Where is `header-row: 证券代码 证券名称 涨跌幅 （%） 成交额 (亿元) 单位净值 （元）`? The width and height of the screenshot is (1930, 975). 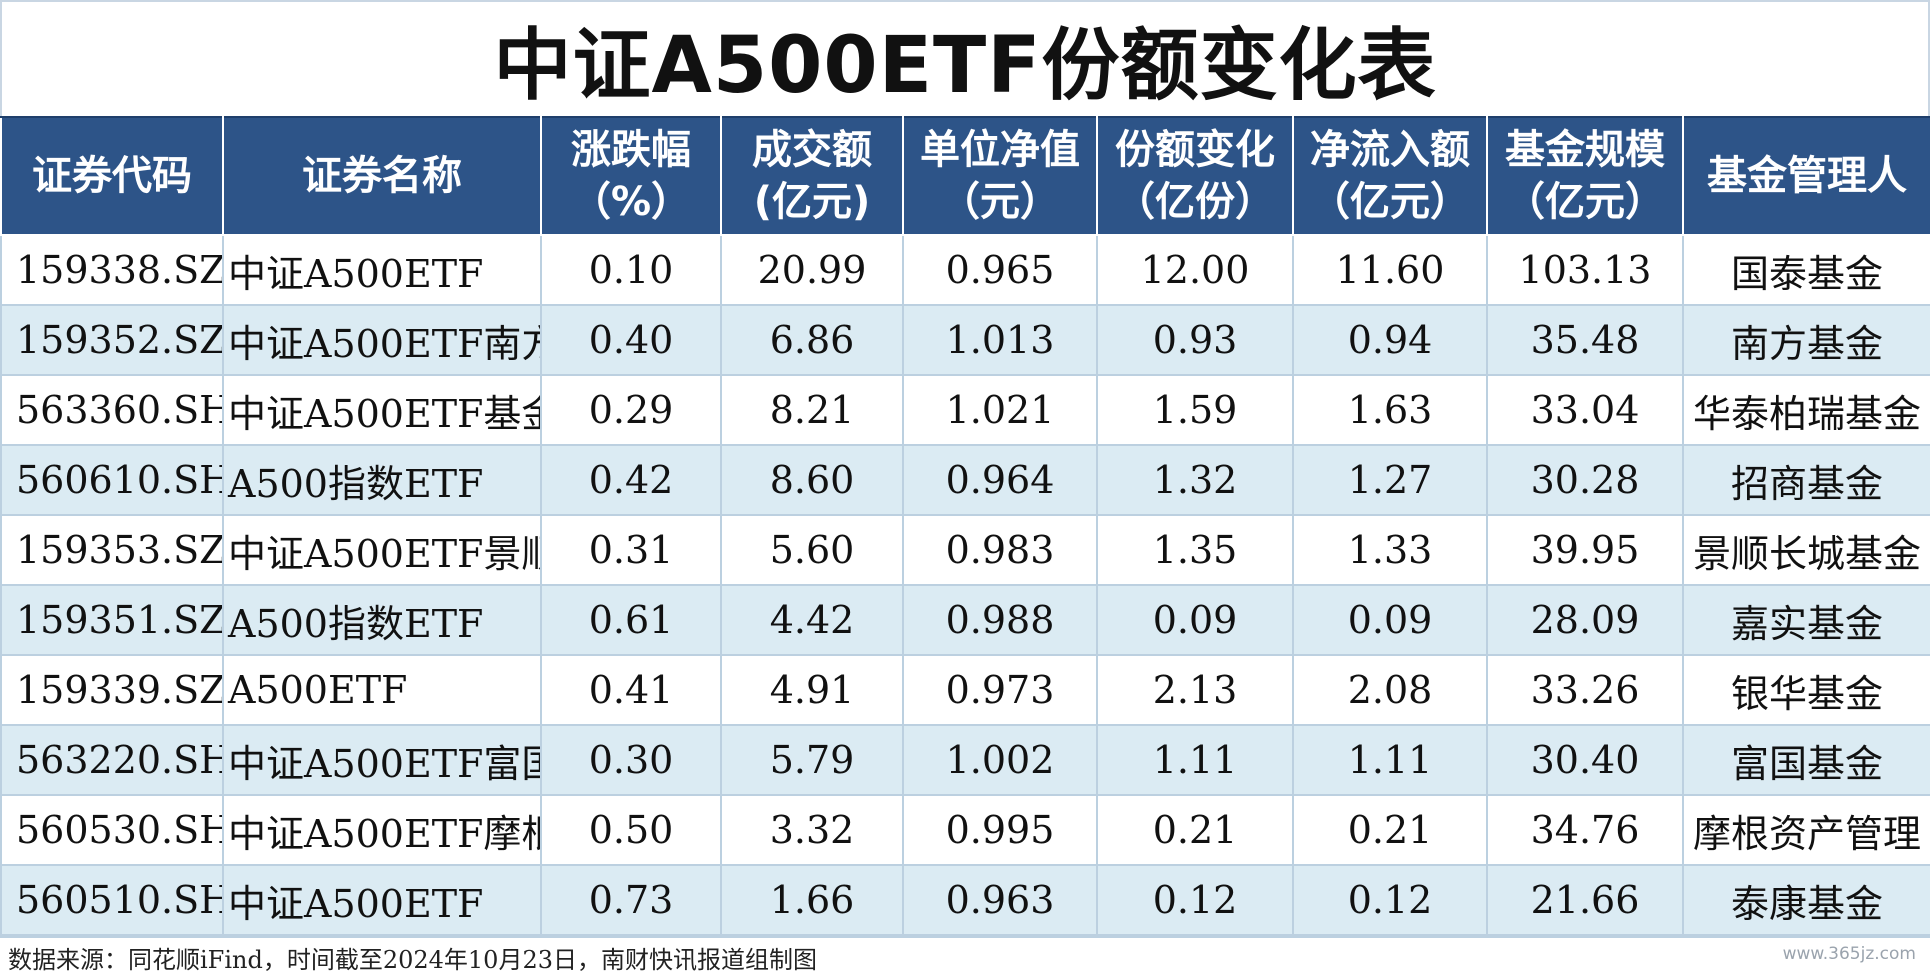
header-row: 证券代码 证券名称 涨跌幅 （%） 成交额 (亿元) 单位净值 （元） is located at coordinates (965, 176).